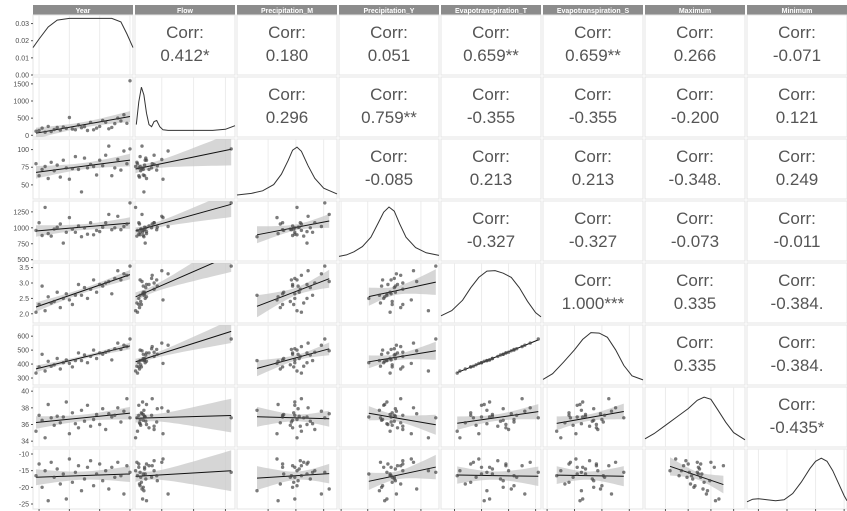  What do you see at coordinates (797, 427) in the screenshot?
I see `correlation-value: -0.435*` at bounding box center [797, 427].